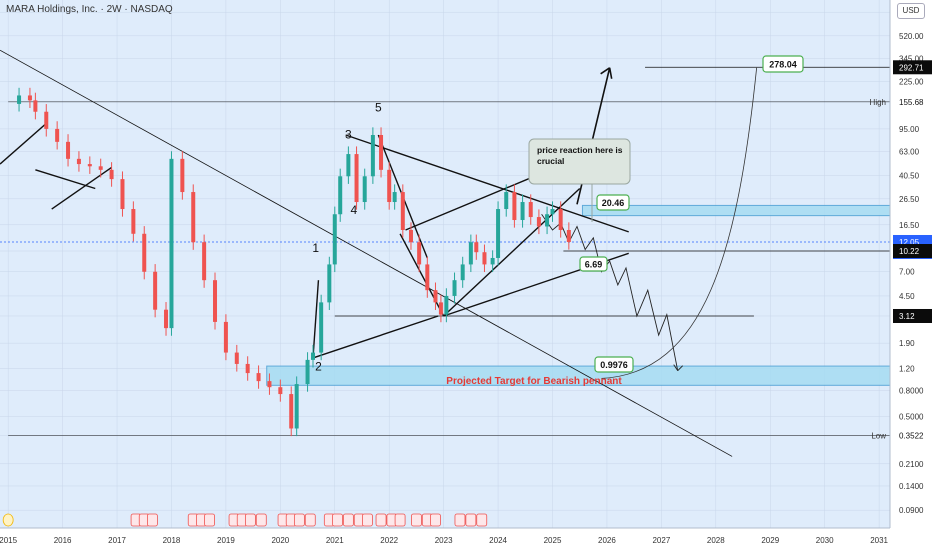 This screenshot has width=932, height=550. I want to click on x-tick-label: 2027, so click(661, 540).